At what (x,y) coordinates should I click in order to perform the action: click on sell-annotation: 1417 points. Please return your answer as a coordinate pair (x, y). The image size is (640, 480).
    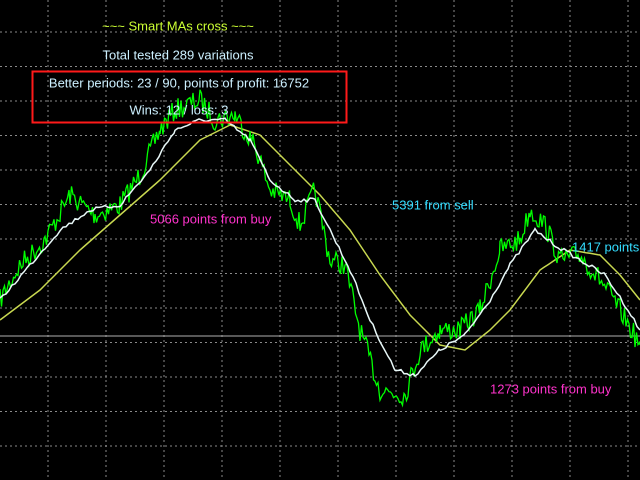
    Looking at the image, I should click on (606, 246).